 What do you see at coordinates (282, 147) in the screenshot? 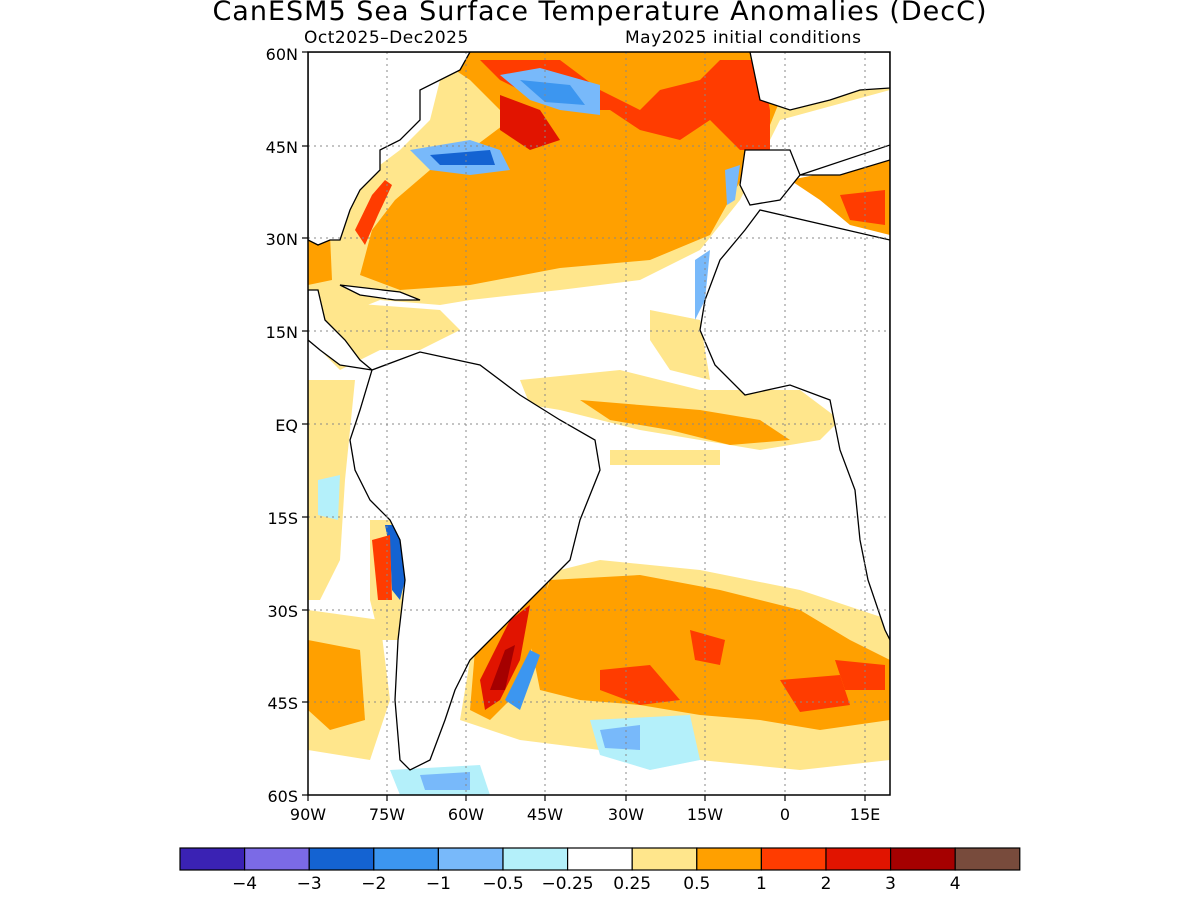
I see `lat-label: 45N` at bounding box center [282, 147].